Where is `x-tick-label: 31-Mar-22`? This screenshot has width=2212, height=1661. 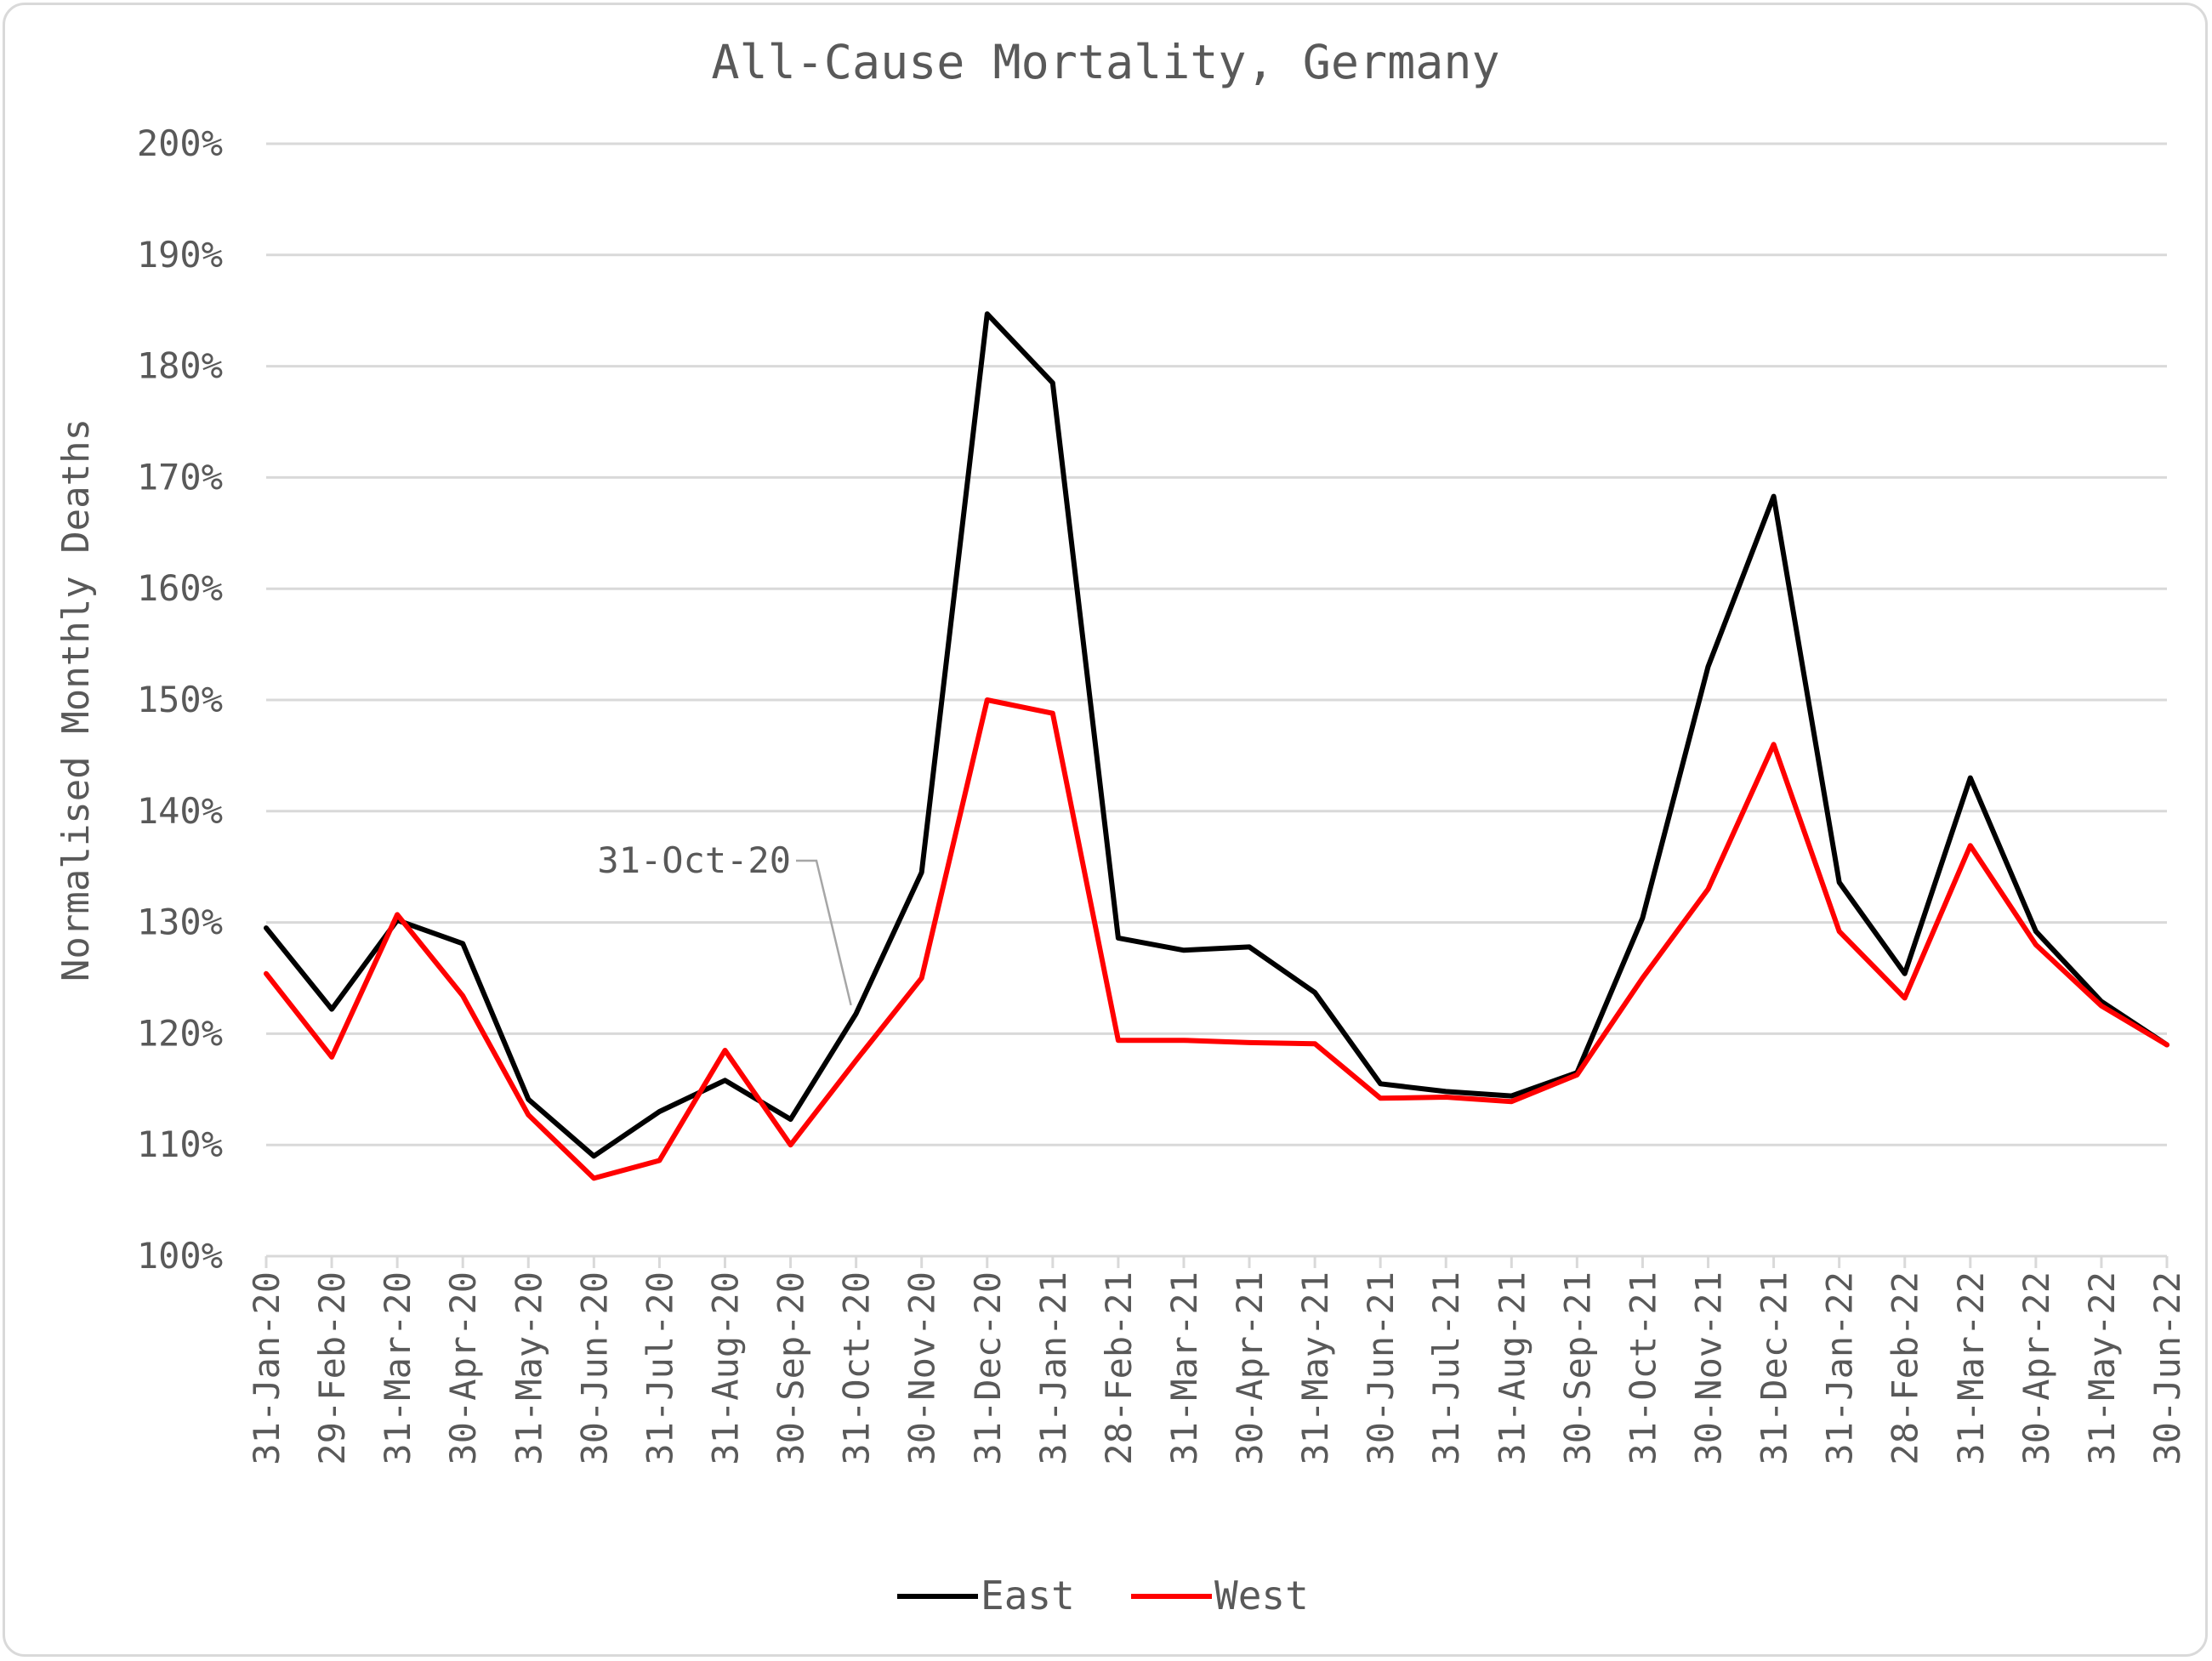
x-tick-label: 31-Mar-22 is located at coordinates (1971, 1368).